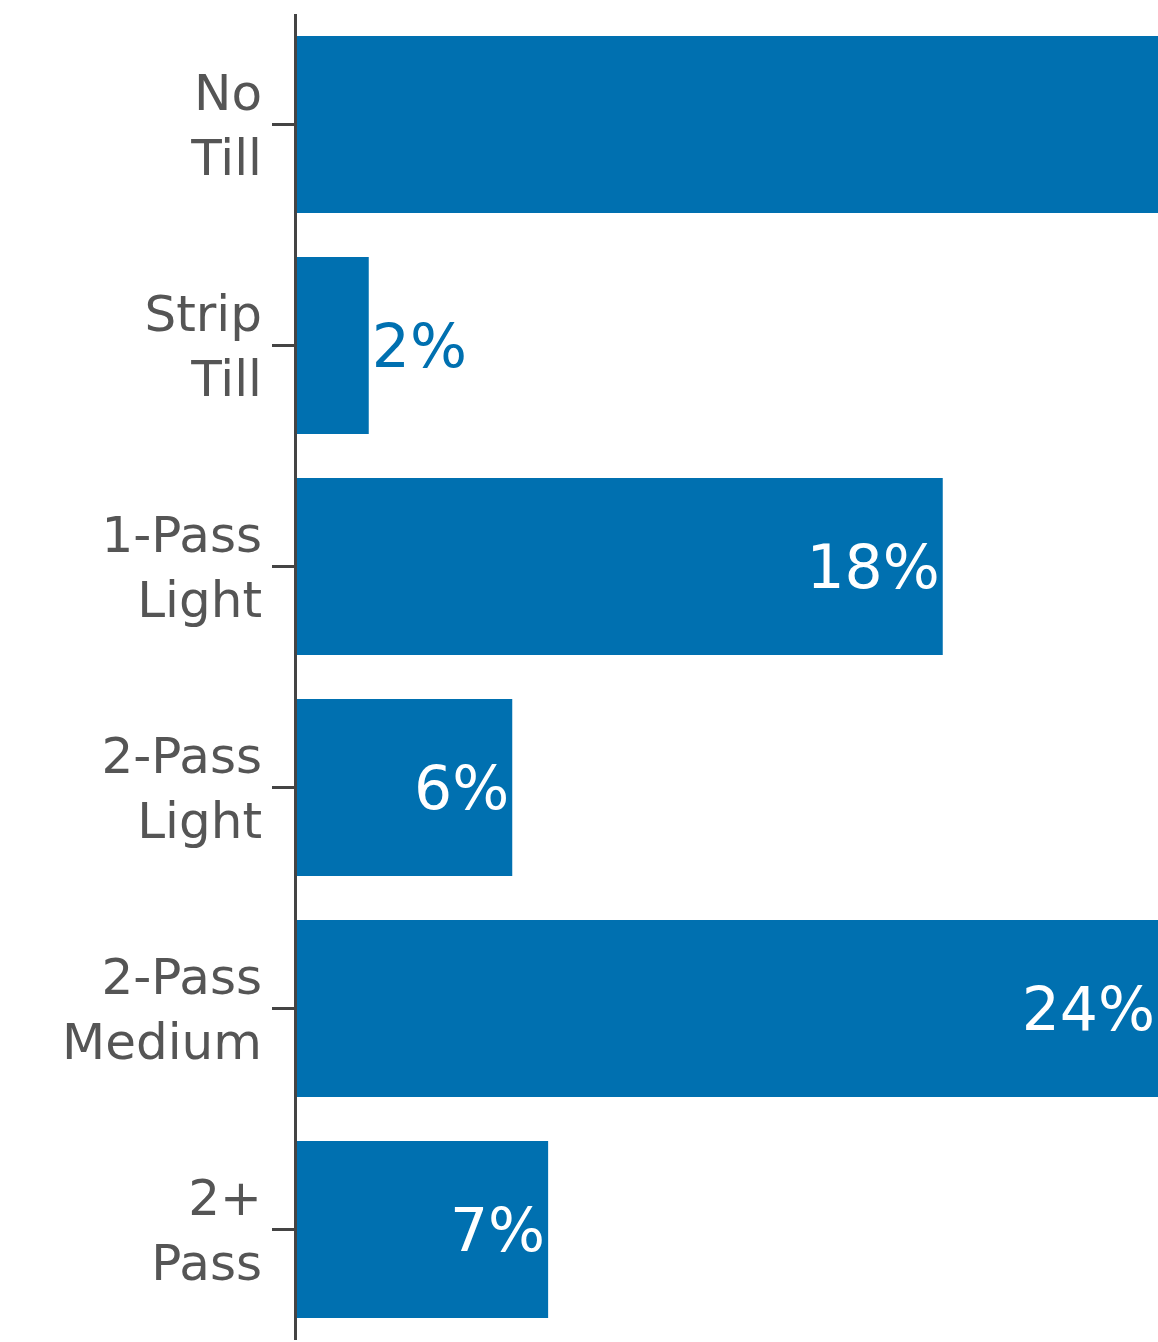 Image resolution: width=1158 pixels, height=1342 pixels. What do you see at coordinates (162, 1009) in the screenshot?
I see `y-tick-label: 2-Pass Medium` at bounding box center [162, 1009].